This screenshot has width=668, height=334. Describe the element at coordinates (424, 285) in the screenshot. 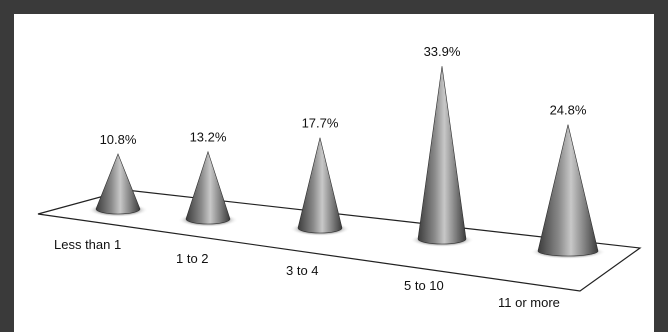

I see `category-label: 5 to 10` at that location.